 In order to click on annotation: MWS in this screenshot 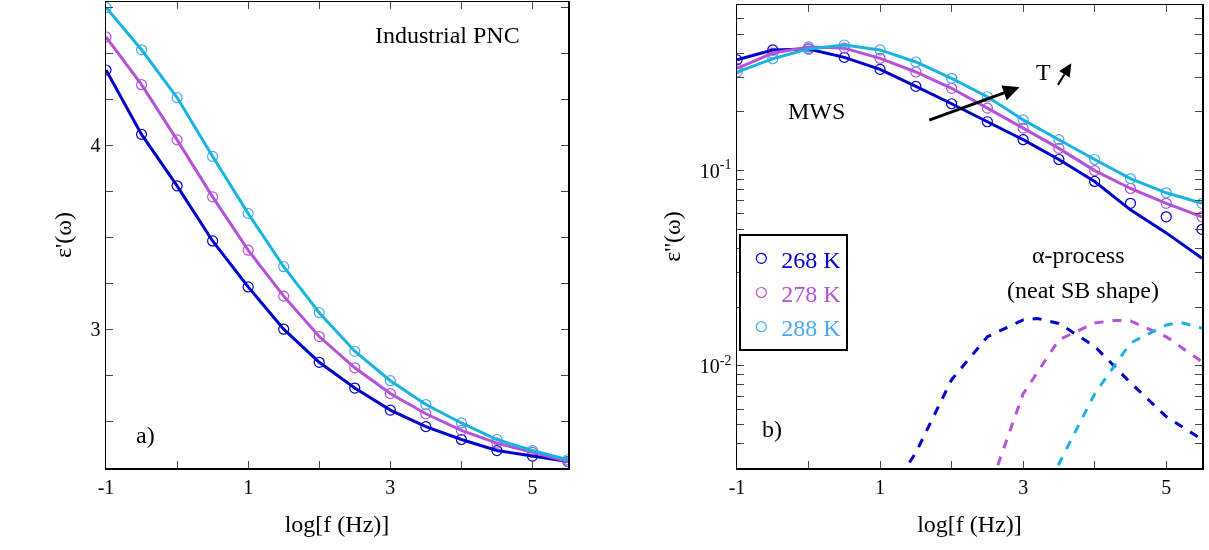, I will do `click(817, 111)`.